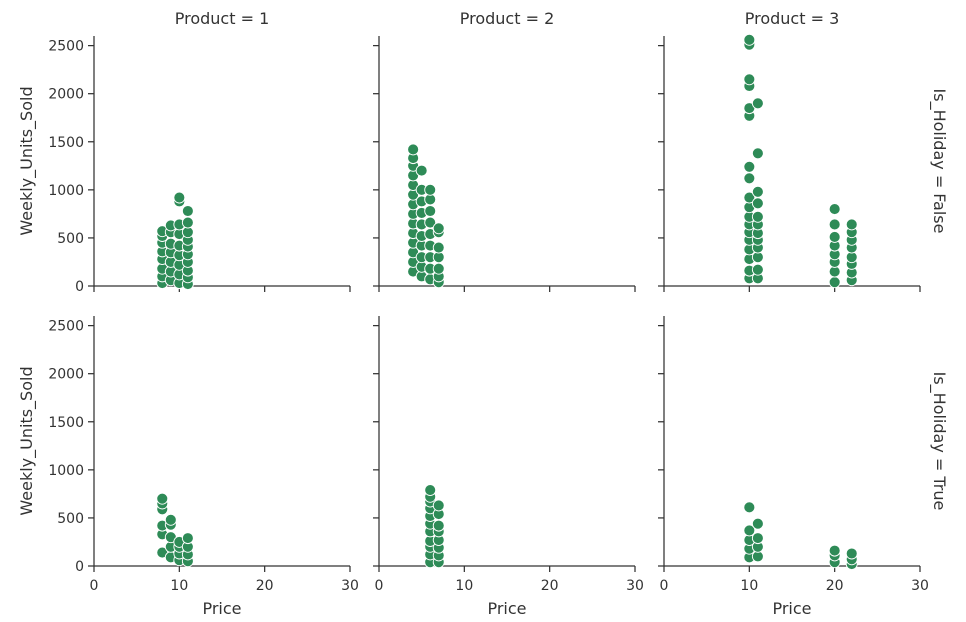 Image resolution: width=966 pixels, height=622 pixels. What do you see at coordinates (203, 455) in the screenshot?
I see `panel-product-1-holiday-true: 0 500 1000 1500 2000 2500 0 10 20 30` at bounding box center [203, 455].